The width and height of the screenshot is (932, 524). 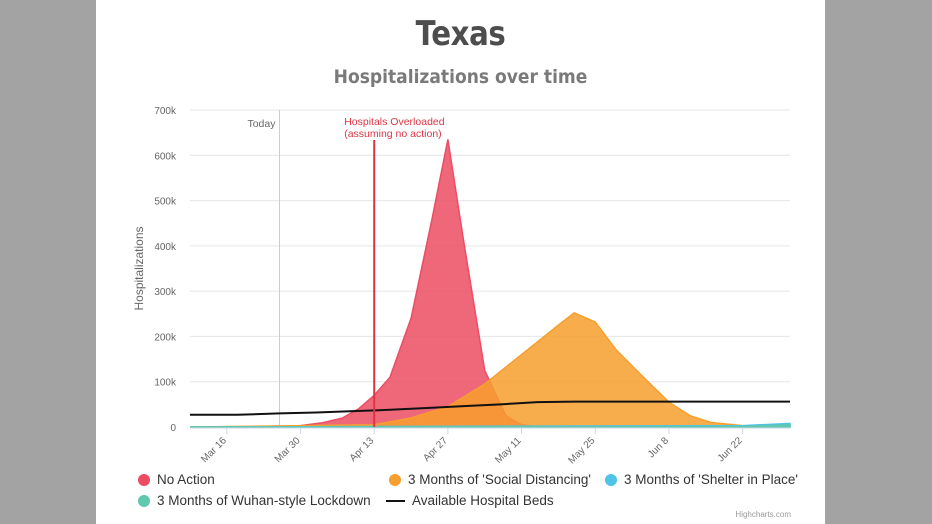 I want to click on legend-label: Available Hospital Beds, so click(x=483, y=500).